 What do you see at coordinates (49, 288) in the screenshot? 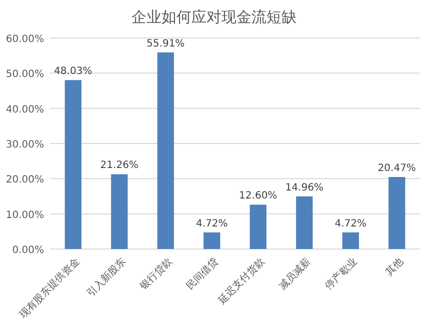
I see `x-tick-label: 现有股东提供资金` at bounding box center [49, 288].